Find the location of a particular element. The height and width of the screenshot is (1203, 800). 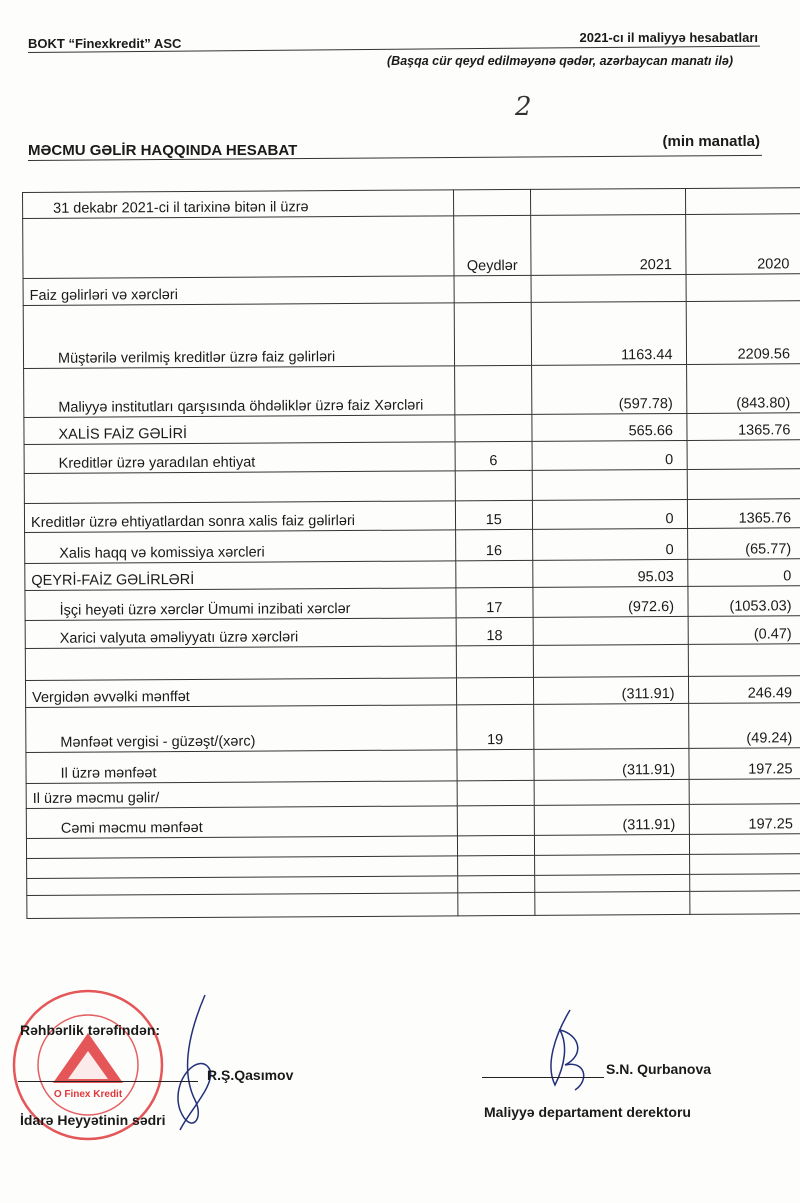

row-label: Il üzrə məcmu gəlir/ is located at coordinates (242, 794).